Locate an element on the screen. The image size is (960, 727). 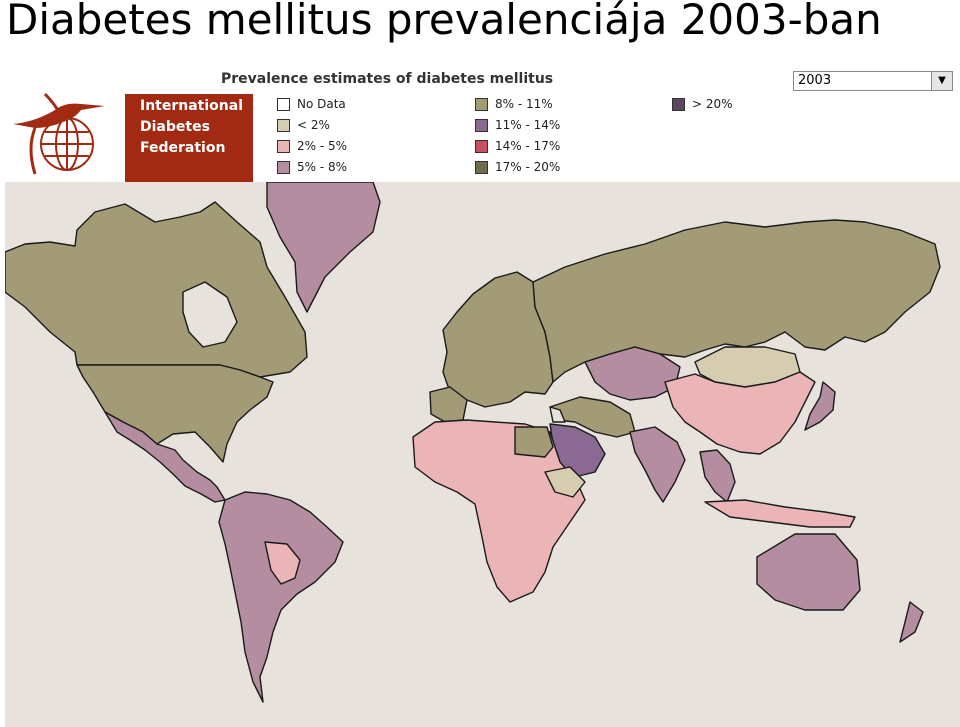
legend-label: 2% - 5% is located at coordinates (322, 146).